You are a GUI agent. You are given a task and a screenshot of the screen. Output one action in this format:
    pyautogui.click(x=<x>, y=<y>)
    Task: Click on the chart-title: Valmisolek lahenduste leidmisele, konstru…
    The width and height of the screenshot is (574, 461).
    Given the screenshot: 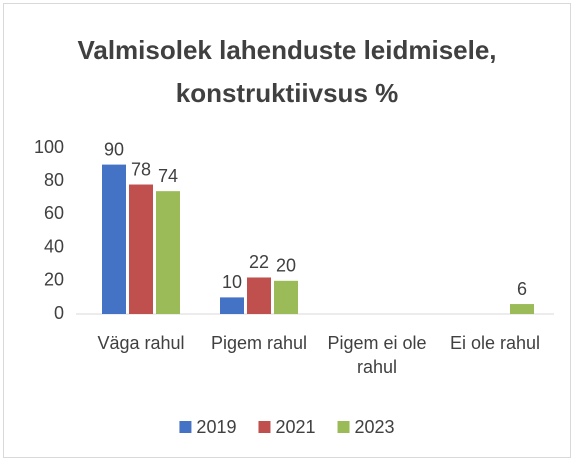 What is the action you would take?
    pyautogui.click(x=286, y=71)
    